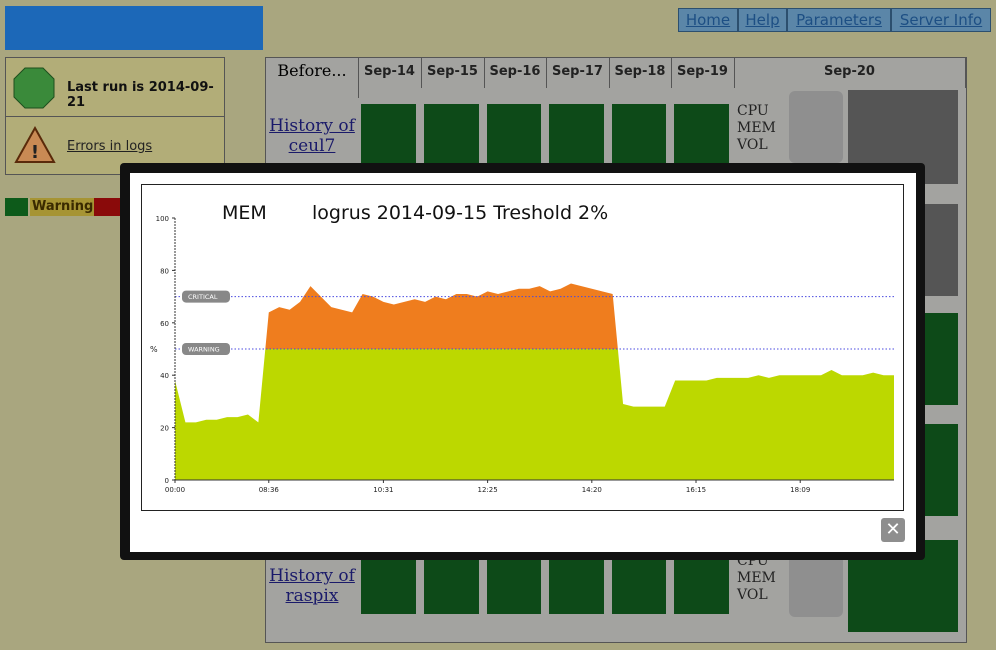 The image size is (996, 650). Describe the element at coordinates (578, 73) in the screenshot. I see `date-header: Sep-17` at that location.